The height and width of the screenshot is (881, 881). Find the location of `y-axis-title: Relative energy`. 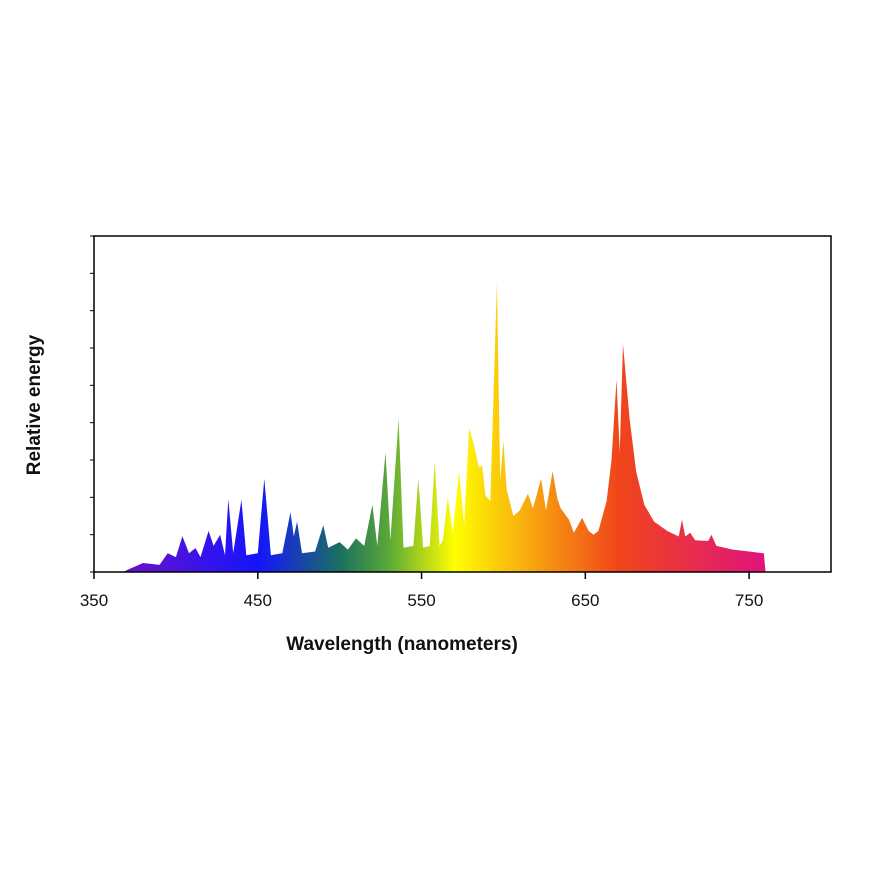

y-axis-title: Relative energy is located at coordinates (34, 404).